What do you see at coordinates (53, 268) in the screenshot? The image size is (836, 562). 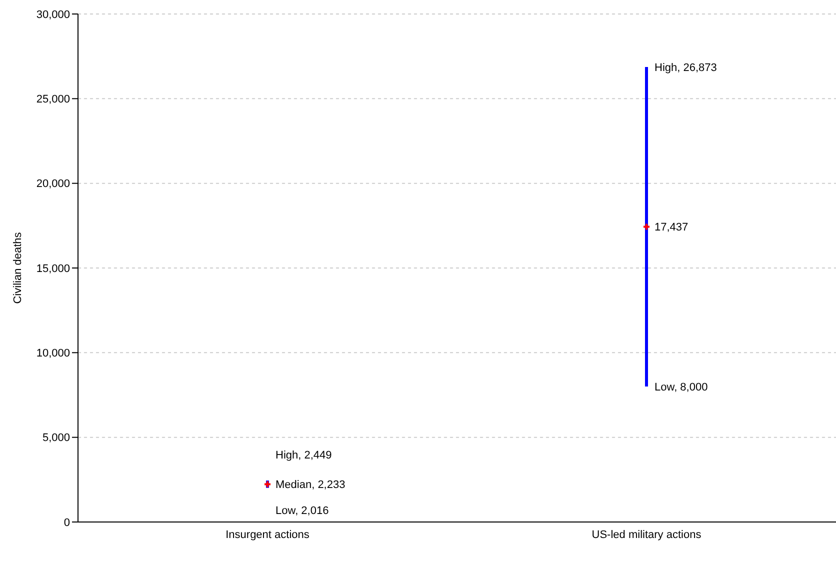 I see `y-tick-label: 15,000` at bounding box center [53, 268].